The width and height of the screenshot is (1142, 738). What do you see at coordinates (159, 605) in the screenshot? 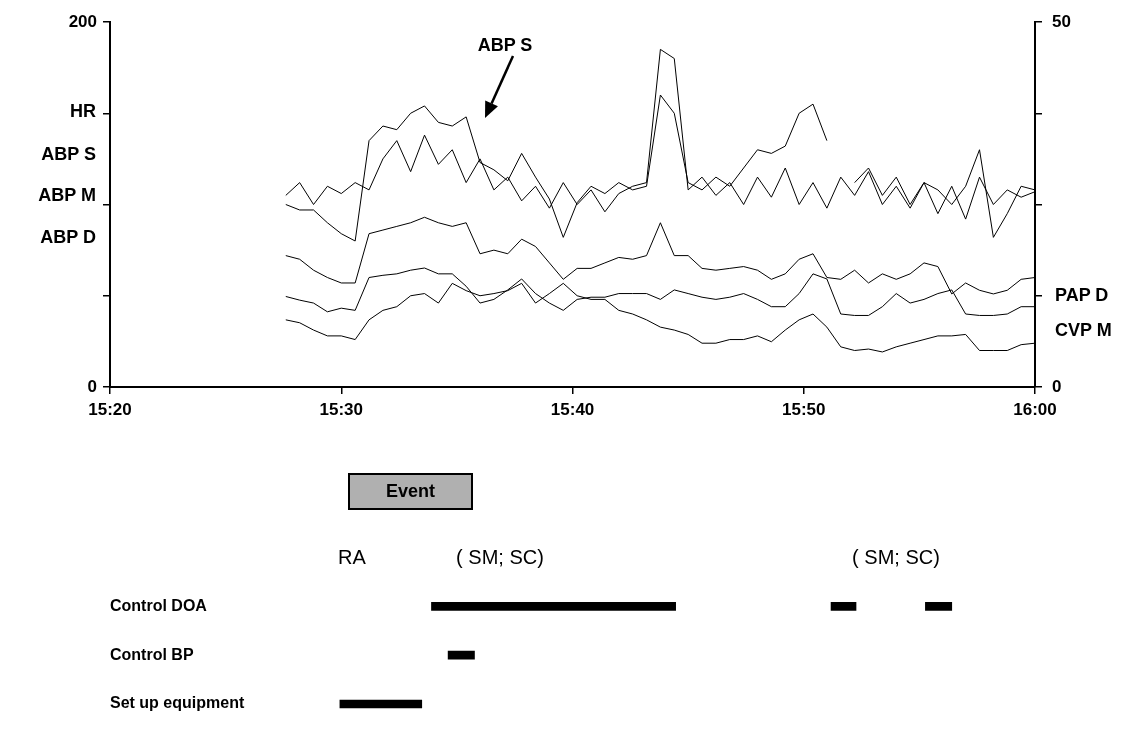
I see `y-tick-label: Control DOA` at bounding box center [159, 605].